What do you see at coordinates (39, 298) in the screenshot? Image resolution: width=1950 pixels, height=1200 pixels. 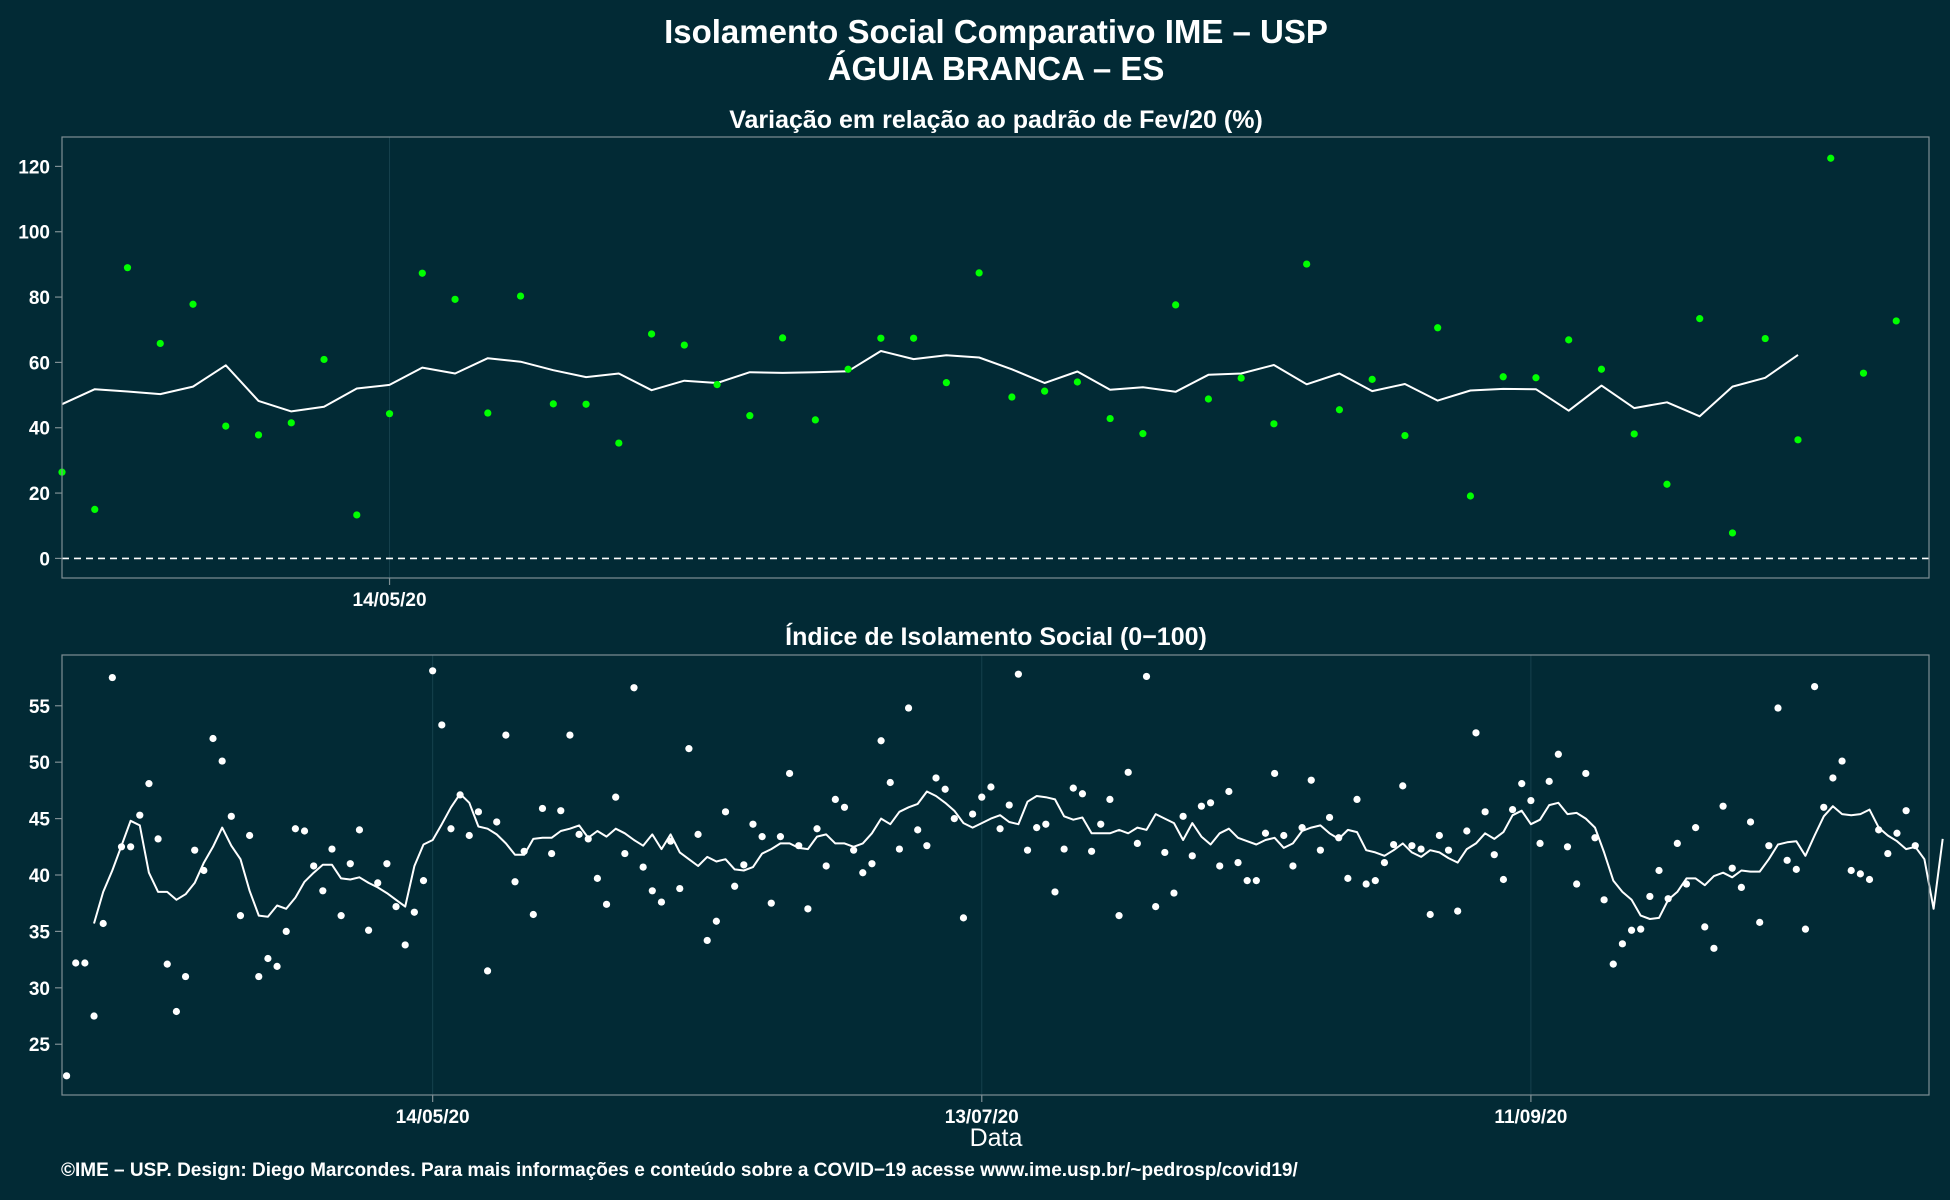 I see `top-y-tick-label: 80` at bounding box center [39, 298].